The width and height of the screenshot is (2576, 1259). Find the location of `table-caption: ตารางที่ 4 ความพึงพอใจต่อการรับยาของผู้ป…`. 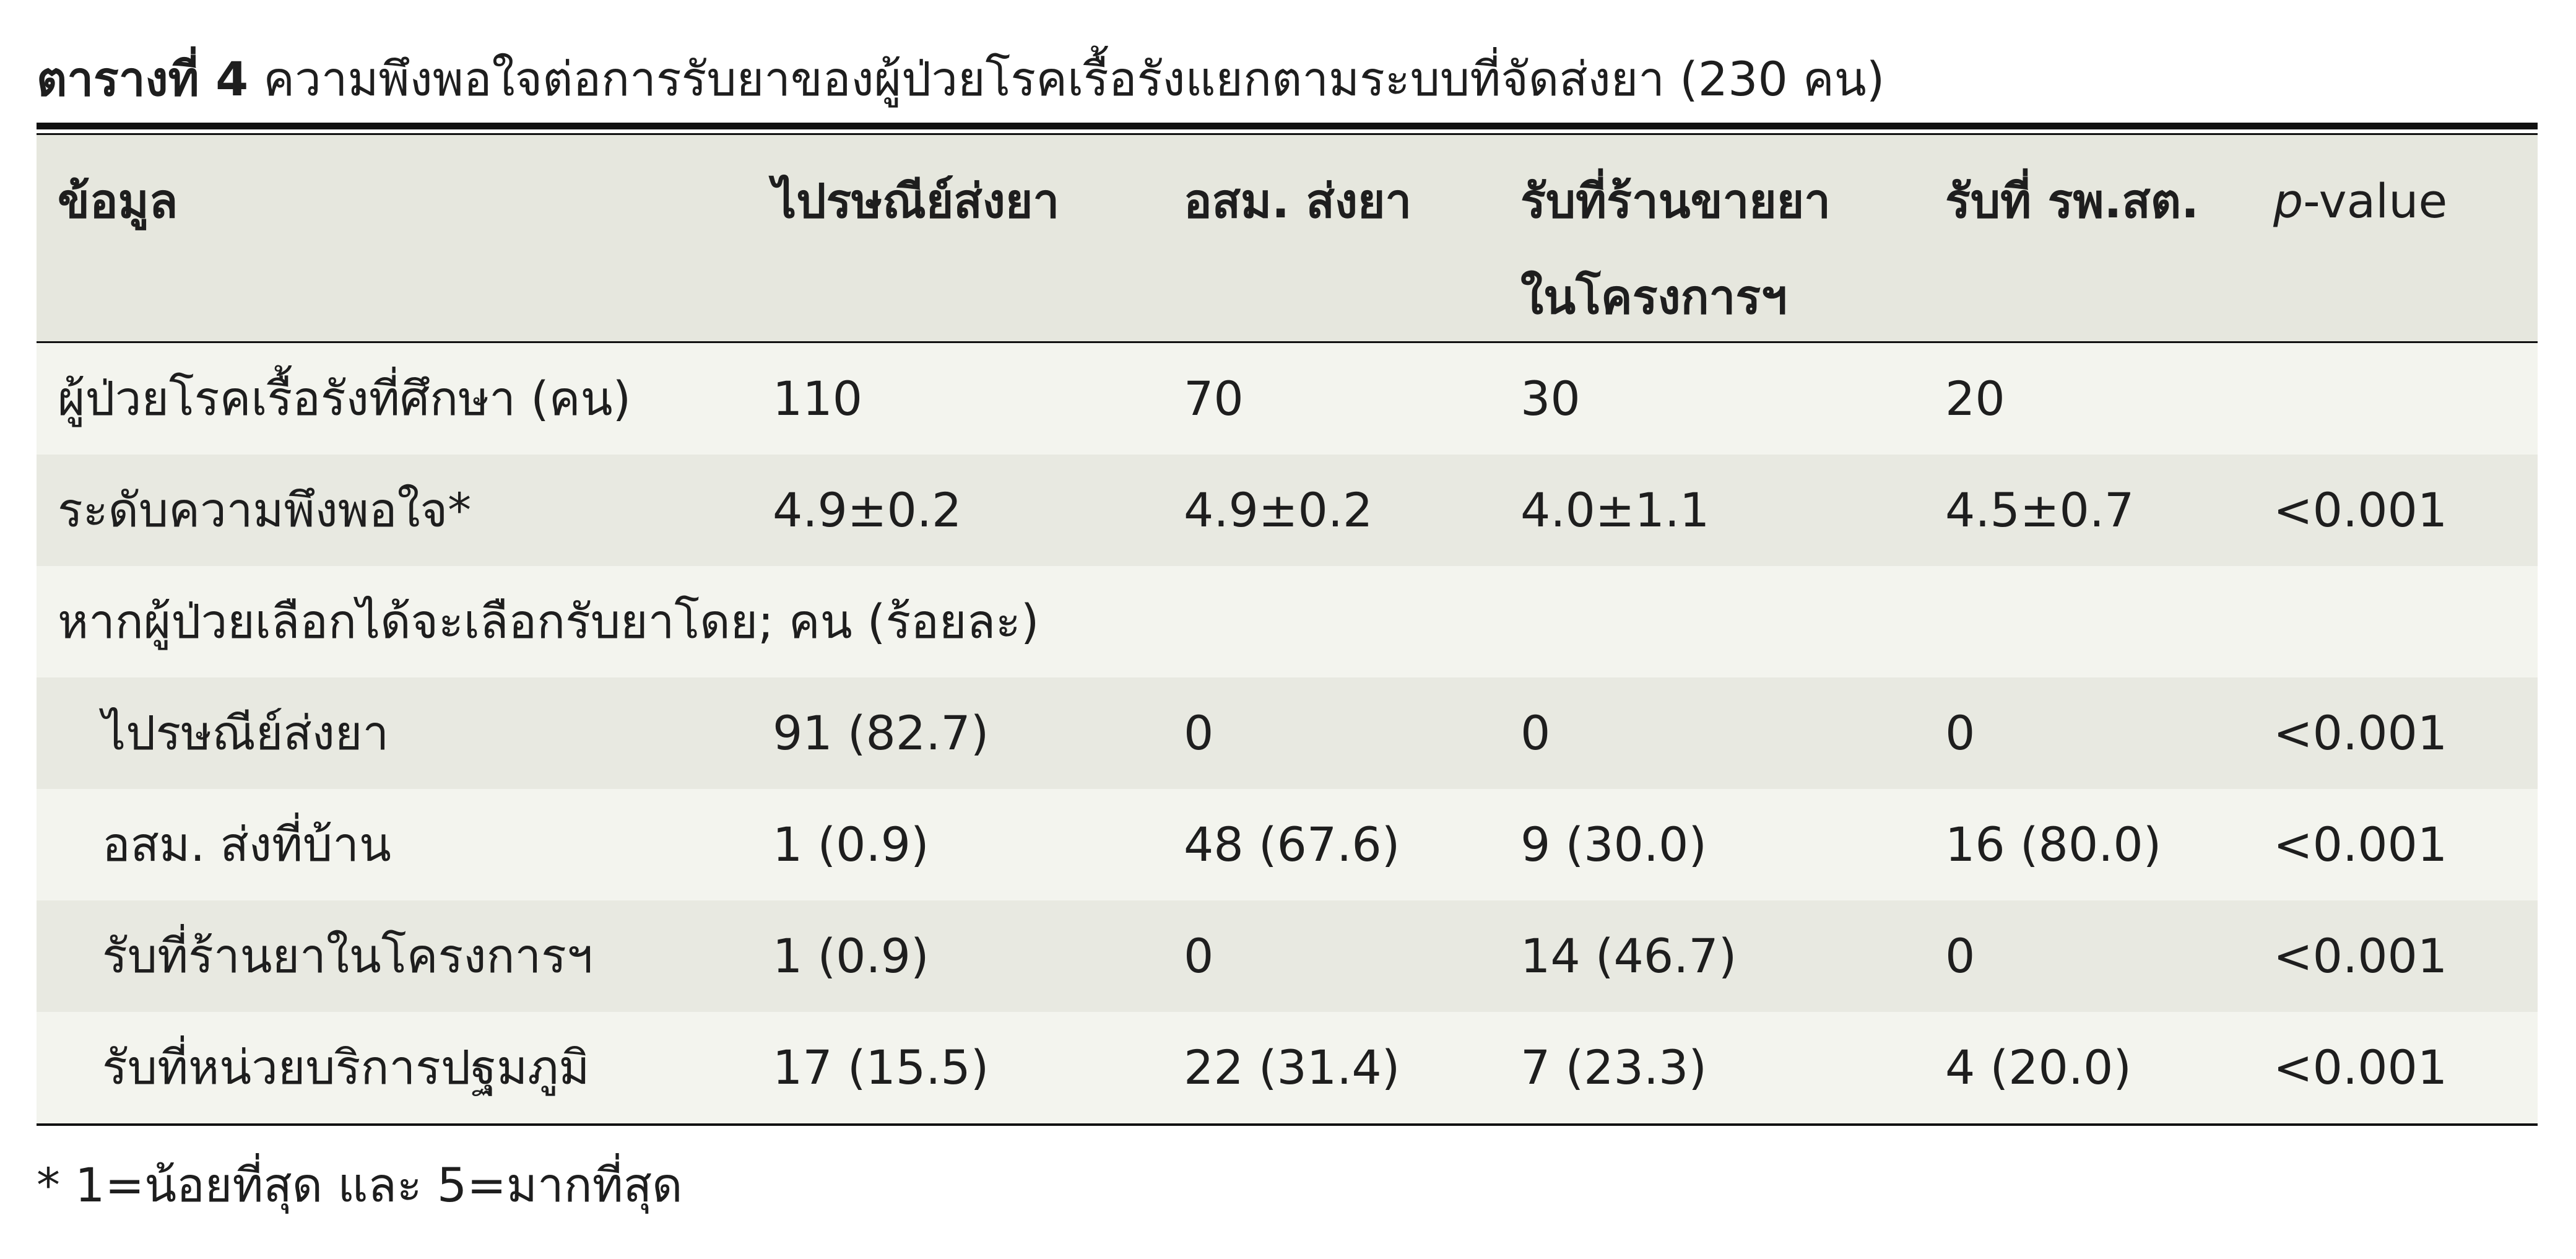

table-caption: ตารางที่ 4 ความพึงพอใจต่อการรับยาของผู้ป… is located at coordinates (960, 79).